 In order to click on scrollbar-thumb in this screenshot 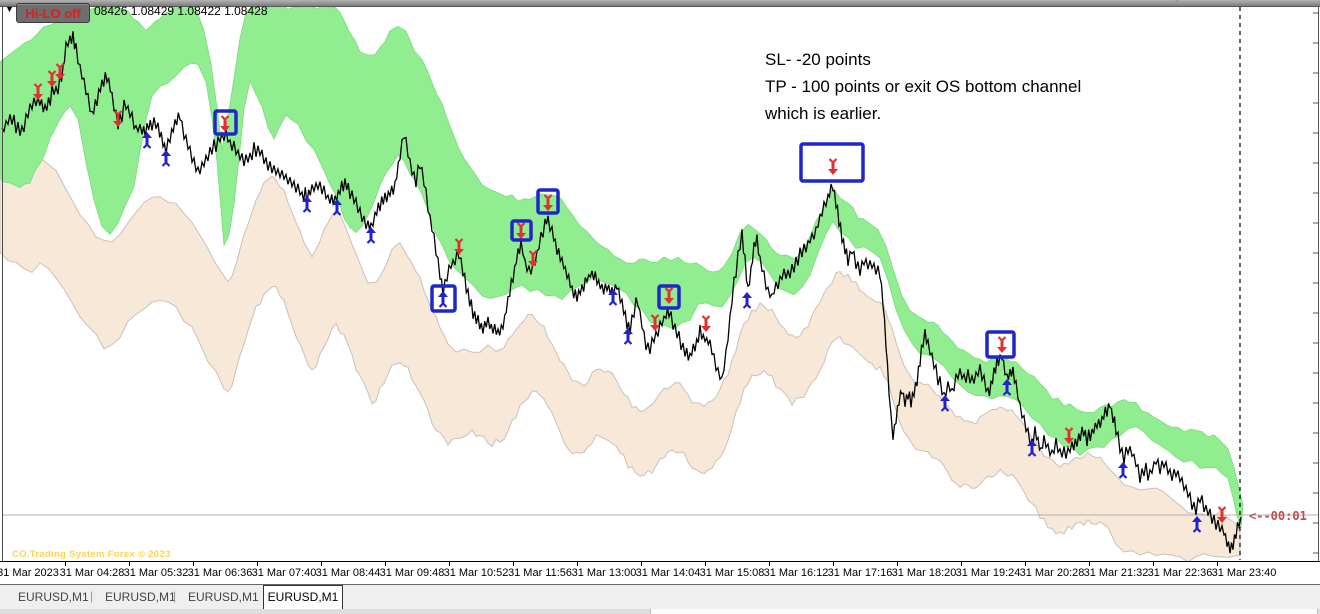, I will do `click(984, 611)`.